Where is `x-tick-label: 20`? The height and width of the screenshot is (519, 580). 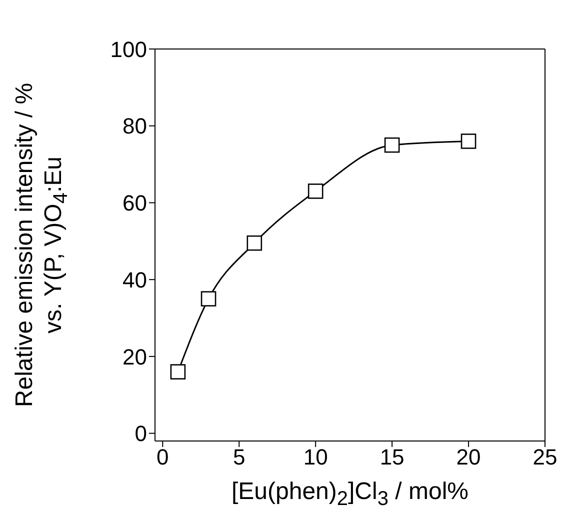 x-tick-label: 20 is located at coordinates (468, 457).